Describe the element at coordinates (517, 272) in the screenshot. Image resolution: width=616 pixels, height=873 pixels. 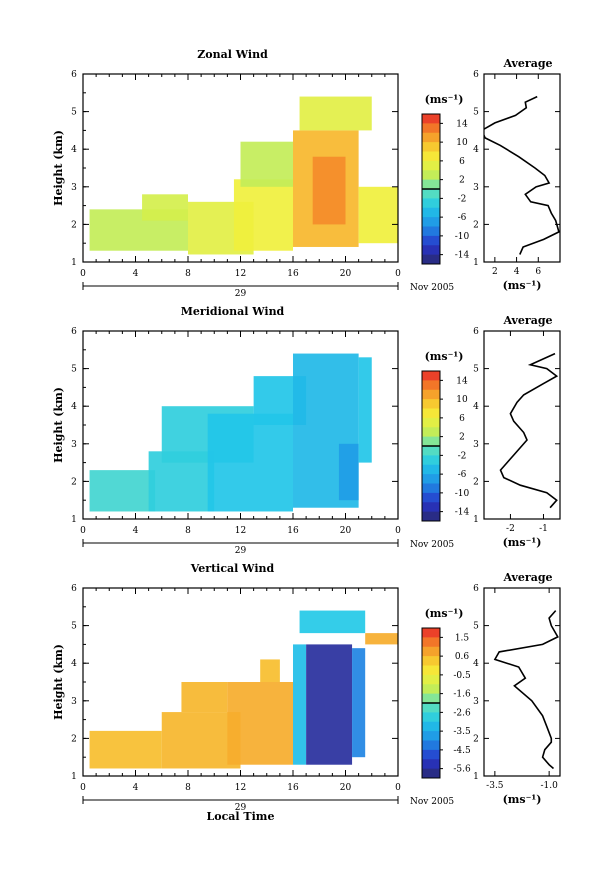
I see `profile-x-tick-label: 4` at that location.